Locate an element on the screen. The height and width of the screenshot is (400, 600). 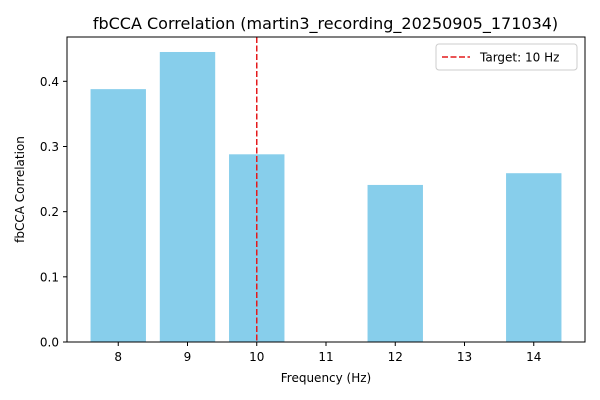
legend: Target: 10 Hz is located at coordinates (506, 57).